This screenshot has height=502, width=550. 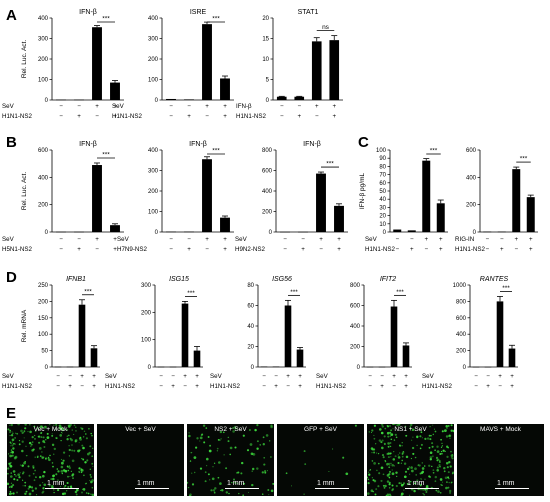 What do you see at coordinates (382, 208) in the screenshot?
I see `y-tick-label: 30` at bounding box center [382, 208].